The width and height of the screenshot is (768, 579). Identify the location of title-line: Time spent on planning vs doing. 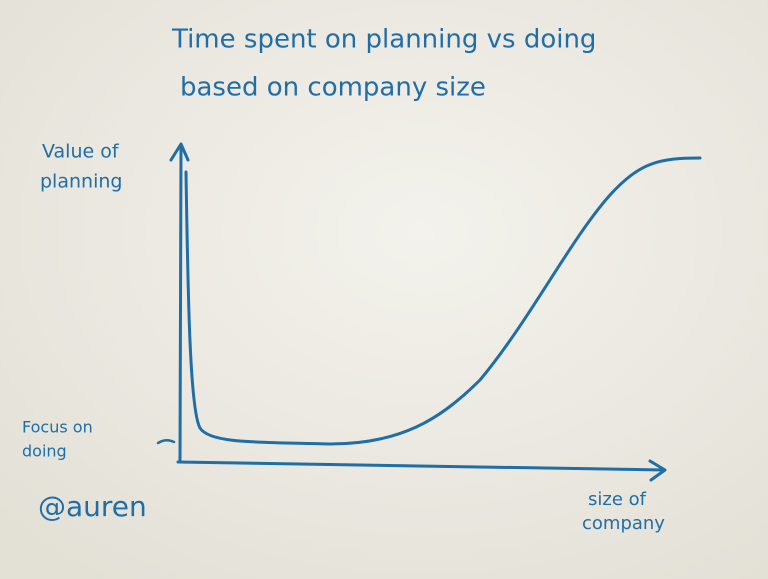
(383, 40).